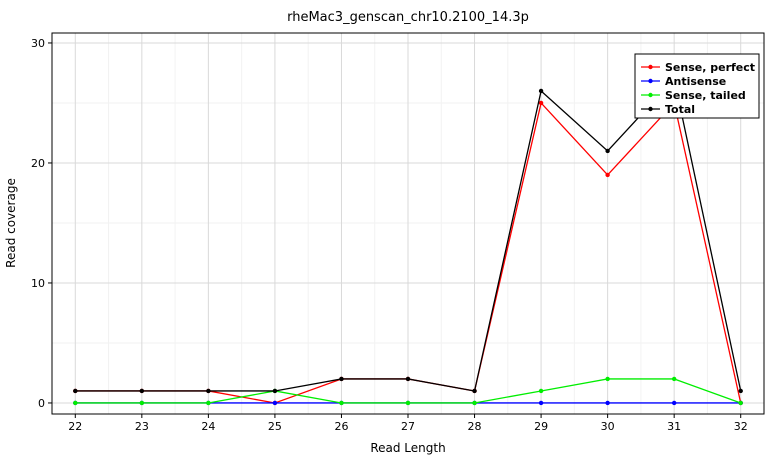 The width and height of the screenshot is (780, 460). I want to click on x-tick-label: 32, so click(741, 426).